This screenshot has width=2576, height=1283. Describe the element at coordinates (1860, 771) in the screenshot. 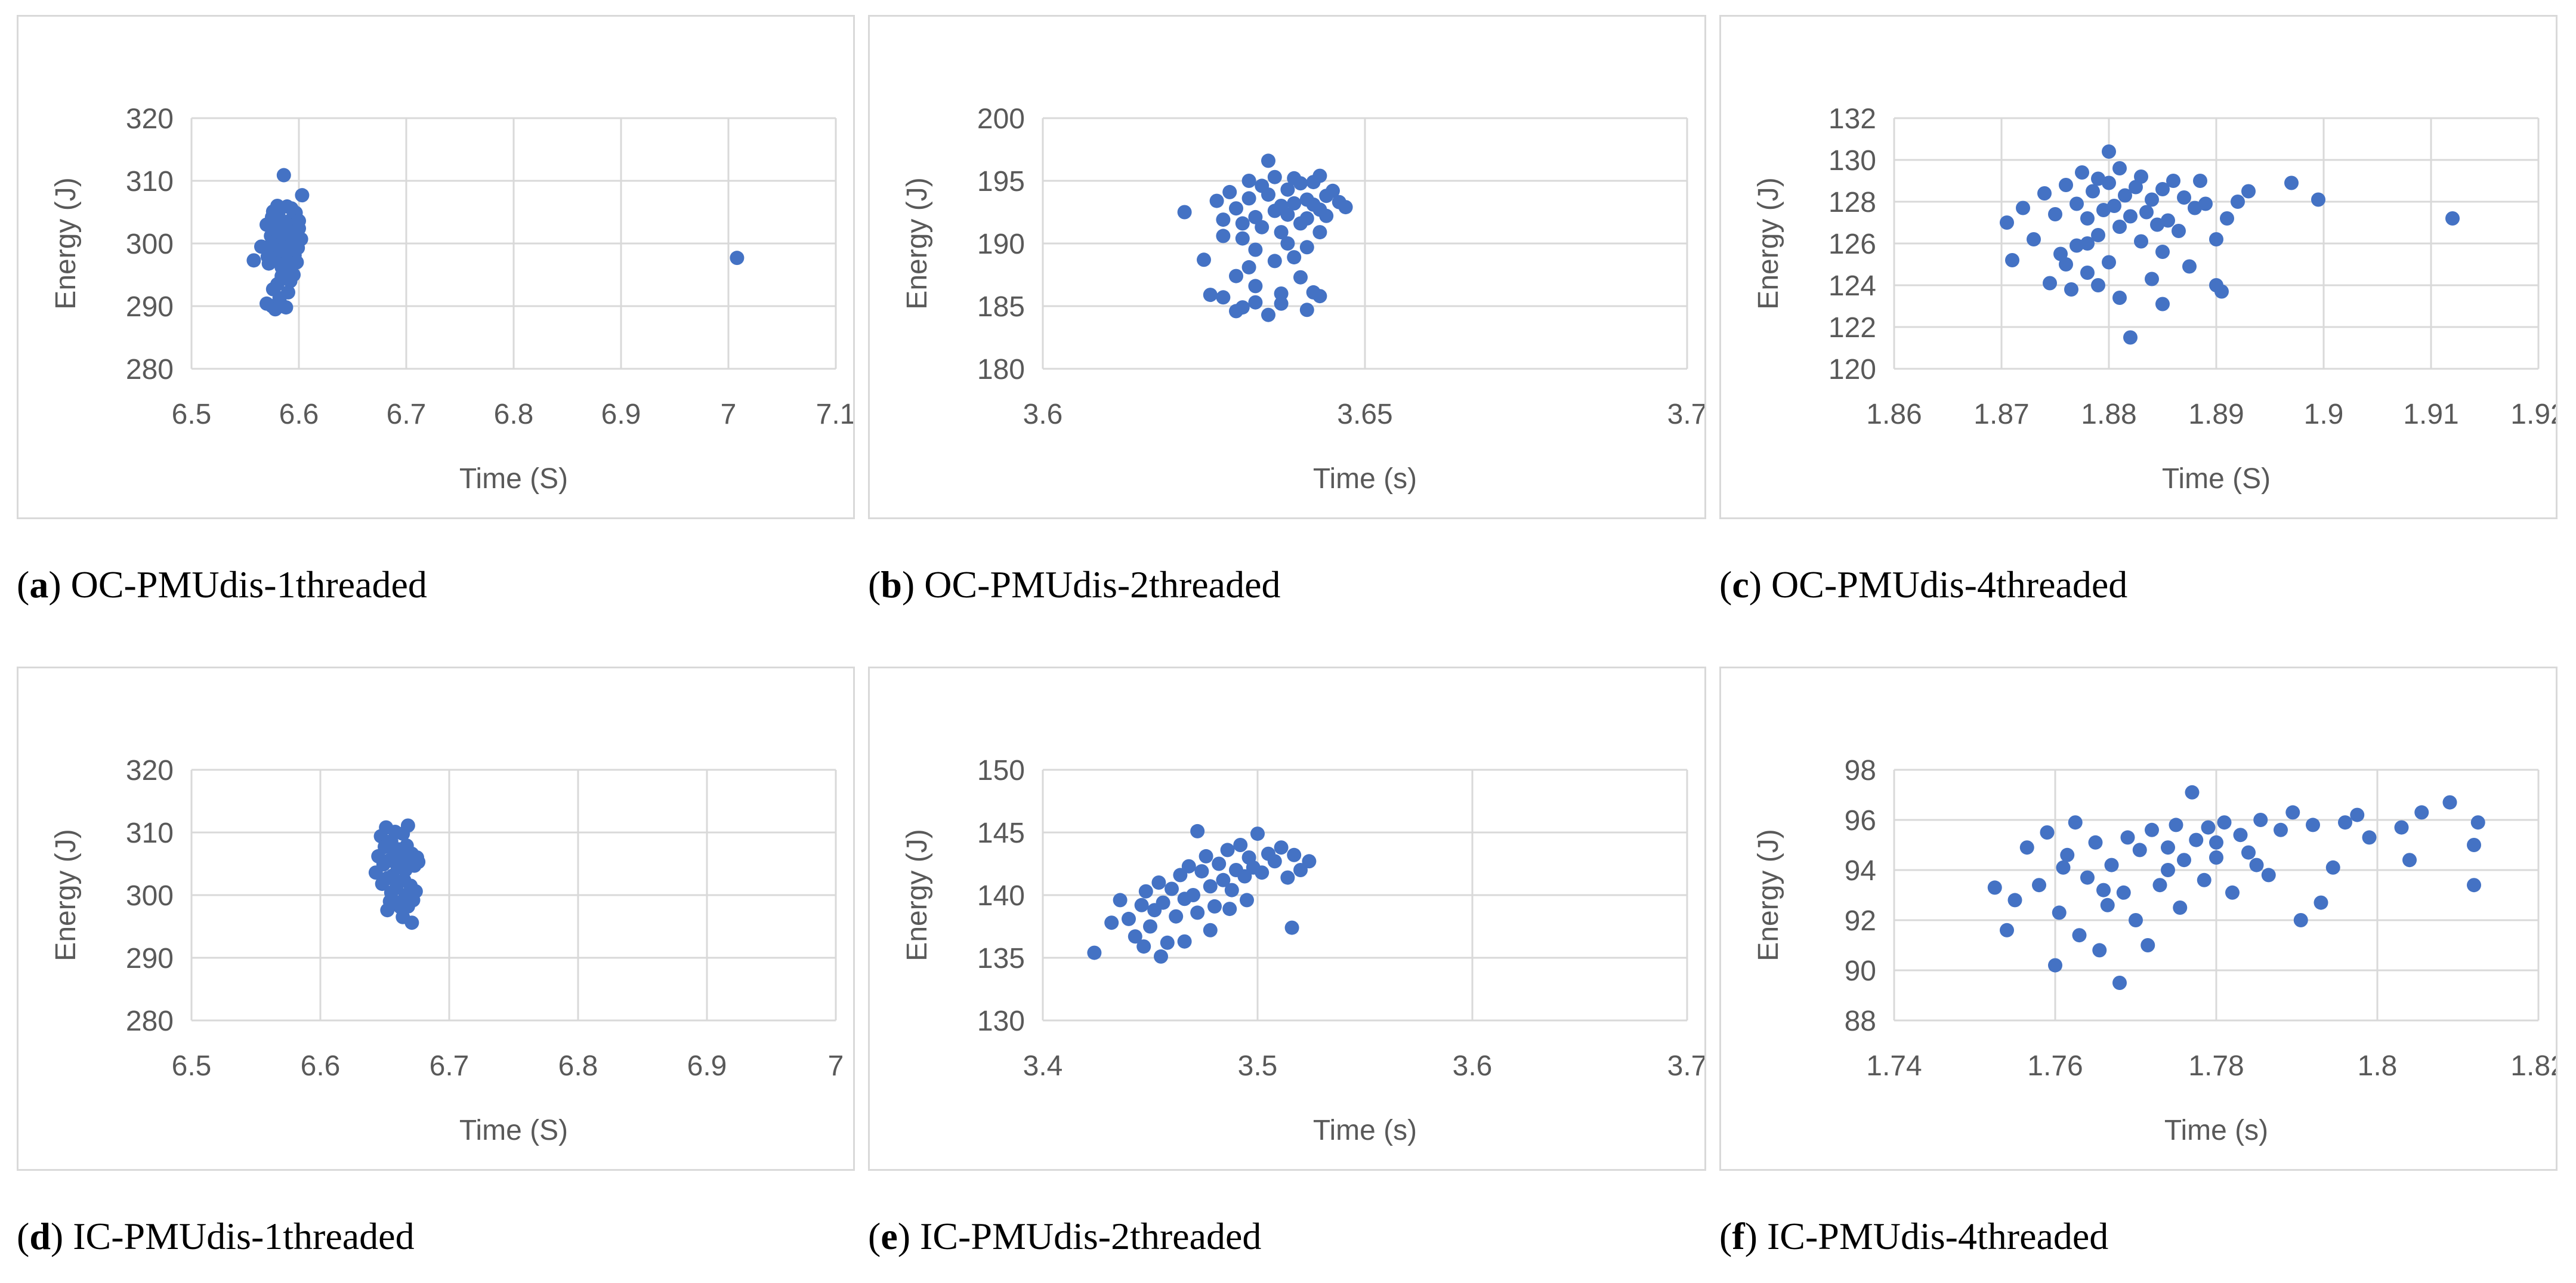

I see `y-tick-label: 98` at that location.